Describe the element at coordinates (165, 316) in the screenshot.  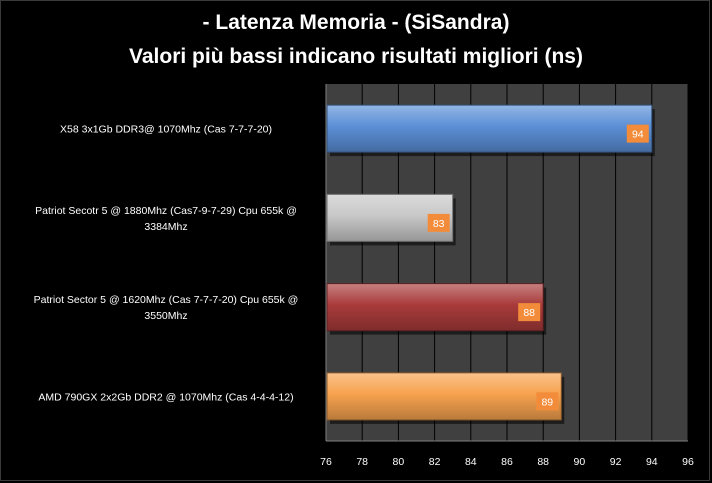
I see `category-label-line: 3550Mhz` at that location.